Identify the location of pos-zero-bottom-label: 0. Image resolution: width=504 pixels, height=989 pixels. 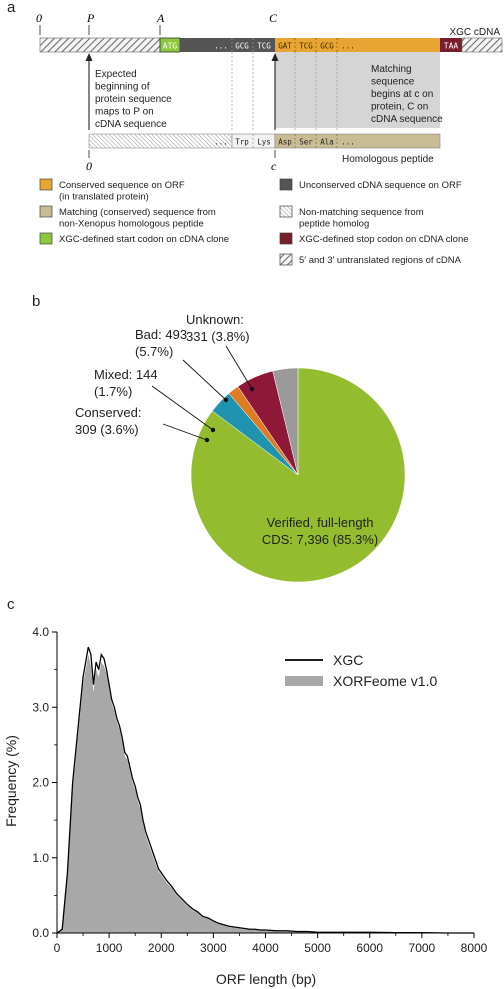
(89, 166).